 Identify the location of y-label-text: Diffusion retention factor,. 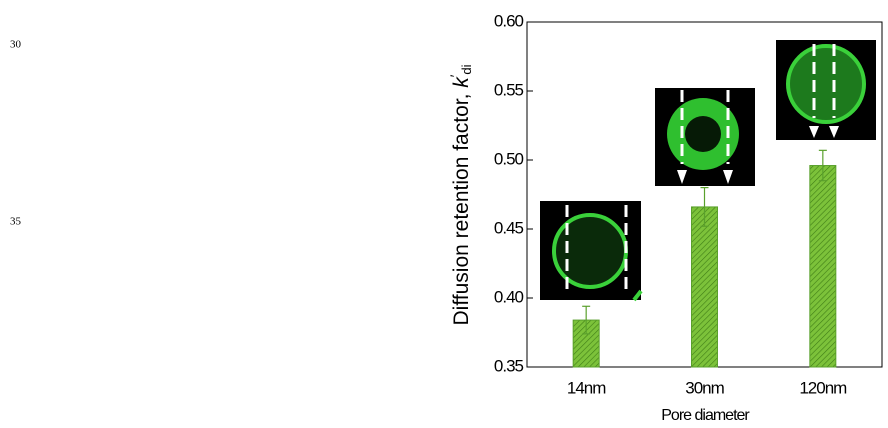
(461, 207).